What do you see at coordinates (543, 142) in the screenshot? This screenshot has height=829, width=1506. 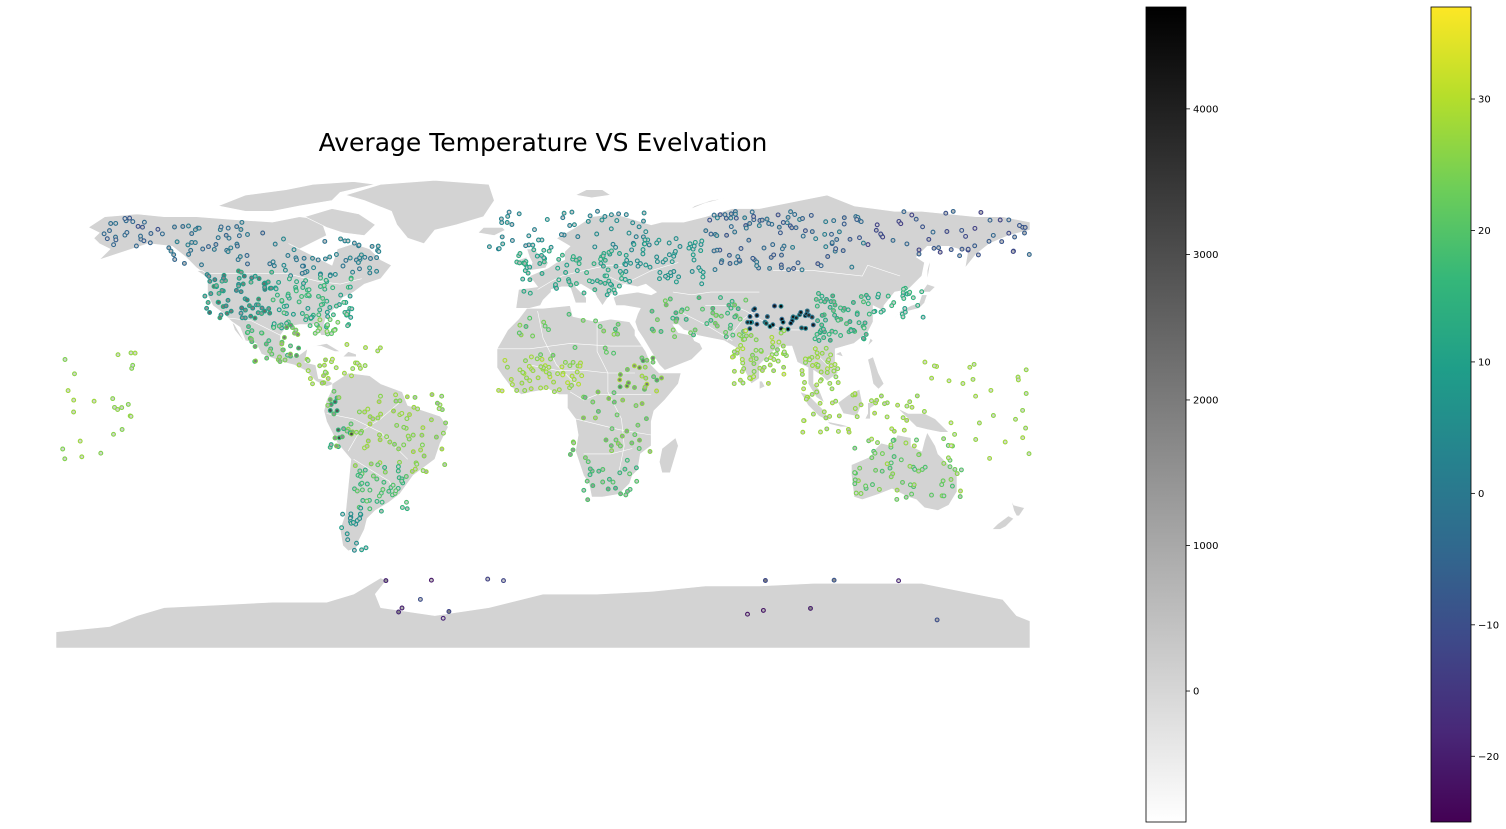 I see `chart-title: Average Temperature VS Evelvation` at bounding box center [543, 142].